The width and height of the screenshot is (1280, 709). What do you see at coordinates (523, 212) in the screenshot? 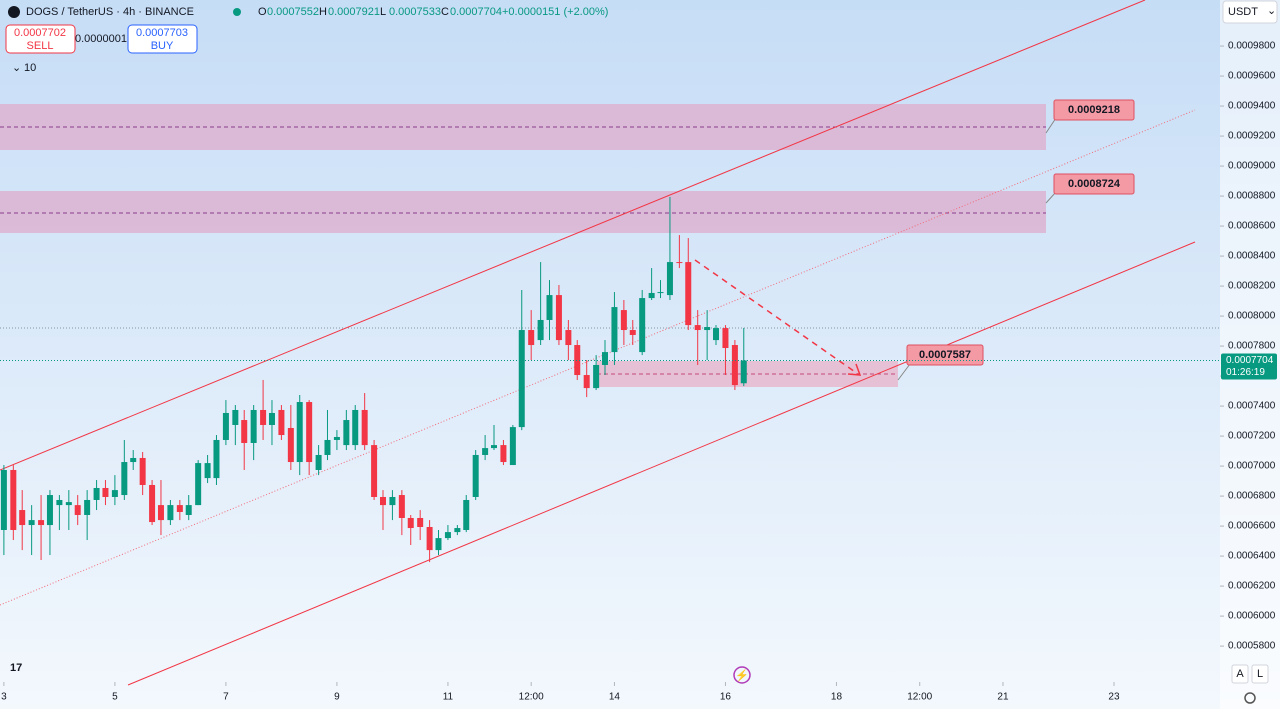
I see `zone` at bounding box center [523, 212].